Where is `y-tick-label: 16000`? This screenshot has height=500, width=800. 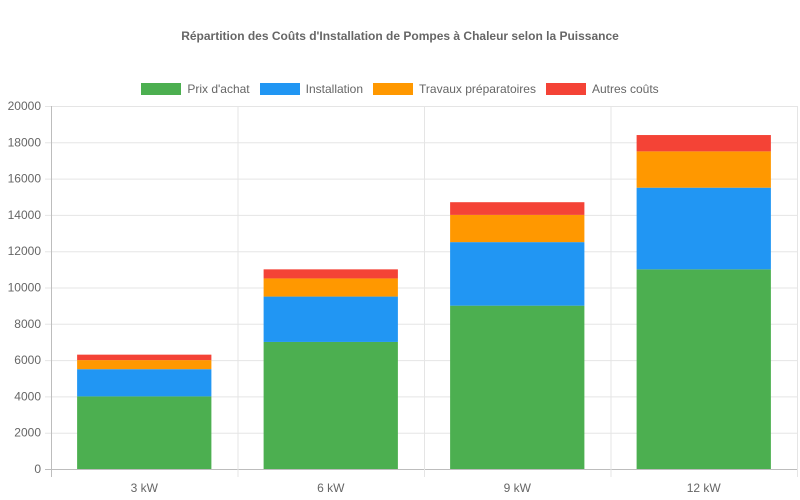
y-tick-label: 16000 is located at coordinates (25, 179).